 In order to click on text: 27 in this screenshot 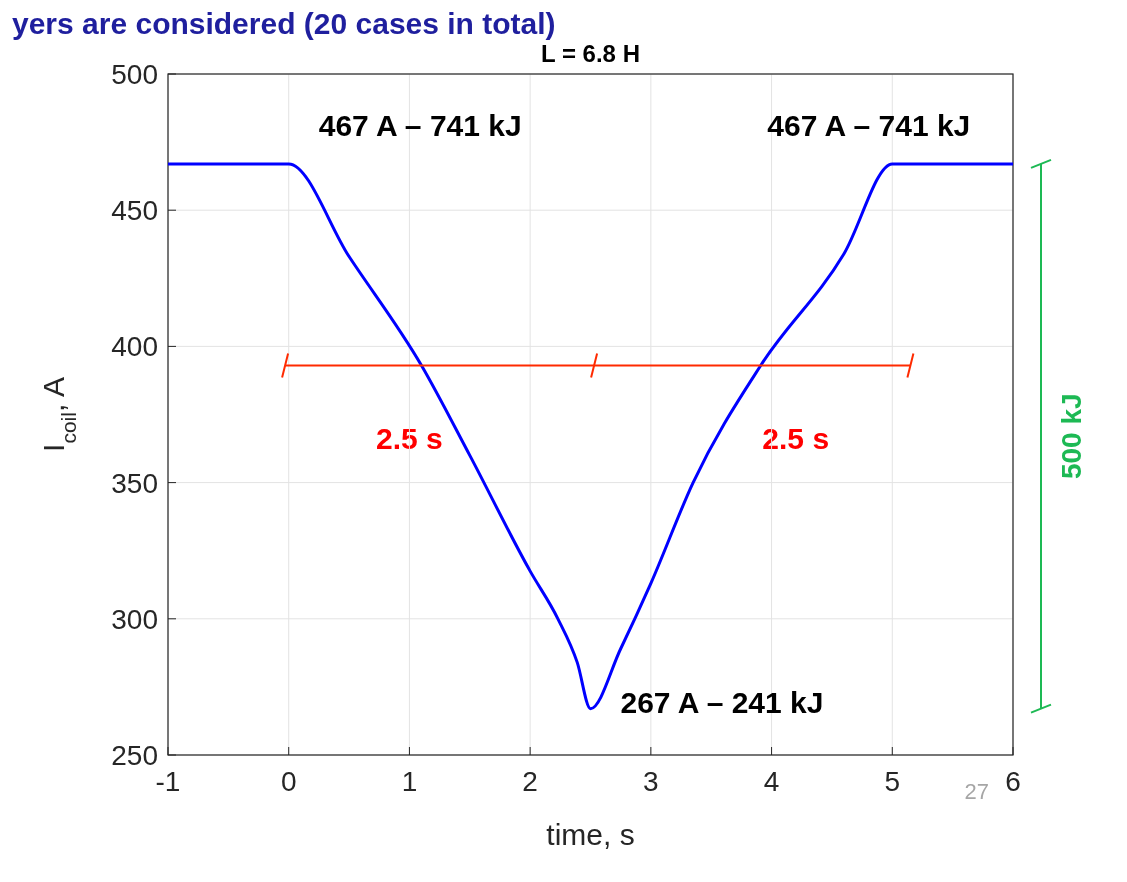, I will do `click(976, 791)`.